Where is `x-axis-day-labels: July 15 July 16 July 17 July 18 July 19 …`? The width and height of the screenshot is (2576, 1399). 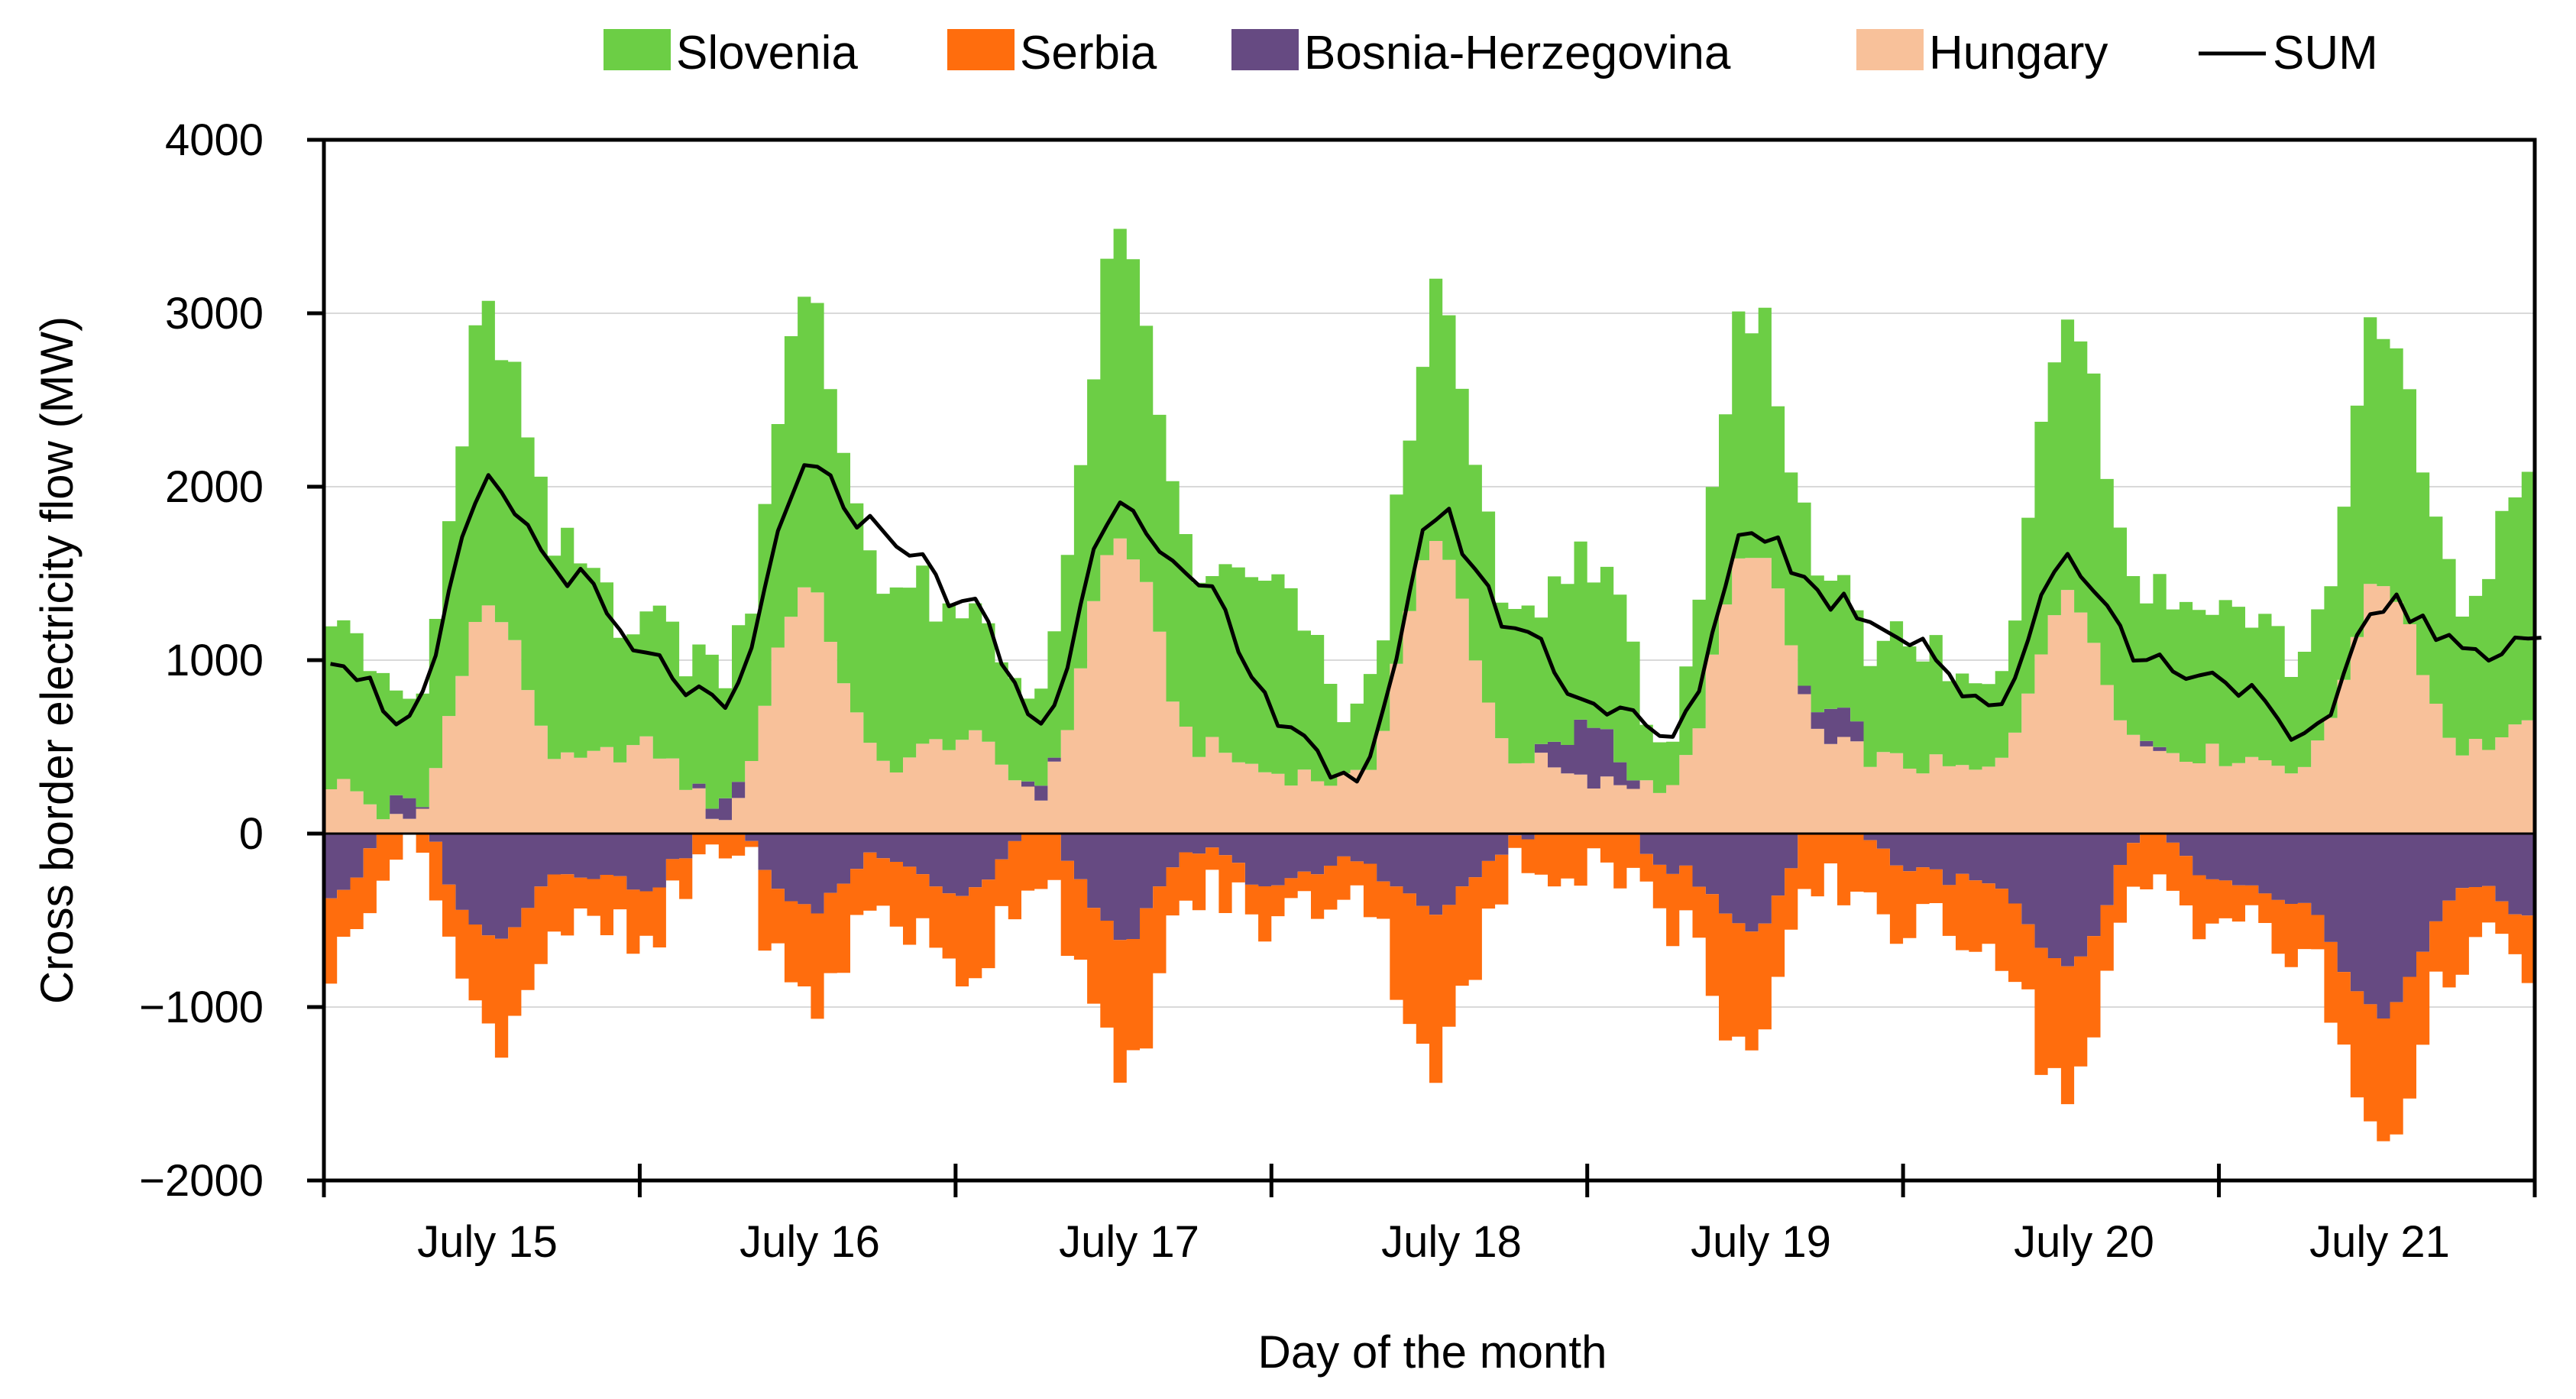
x-axis-day-labels: July 15 July 16 July 17 July 18 July 19 … is located at coordinates (1433, 1242).